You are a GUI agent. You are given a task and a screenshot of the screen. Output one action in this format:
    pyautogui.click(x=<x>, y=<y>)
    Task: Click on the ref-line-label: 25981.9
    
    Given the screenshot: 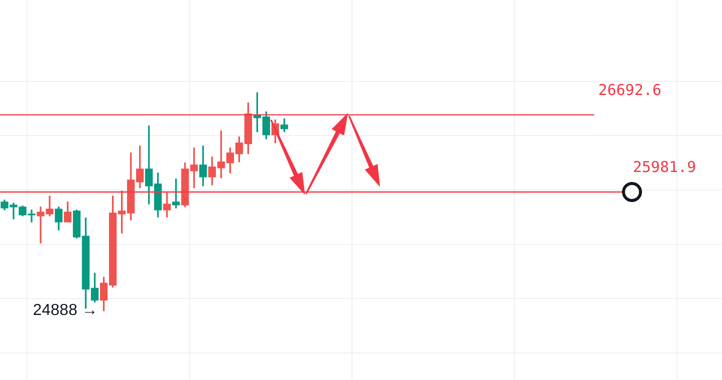 What is the action you would take?
    pyautogui.click(x=664, y=167)
    